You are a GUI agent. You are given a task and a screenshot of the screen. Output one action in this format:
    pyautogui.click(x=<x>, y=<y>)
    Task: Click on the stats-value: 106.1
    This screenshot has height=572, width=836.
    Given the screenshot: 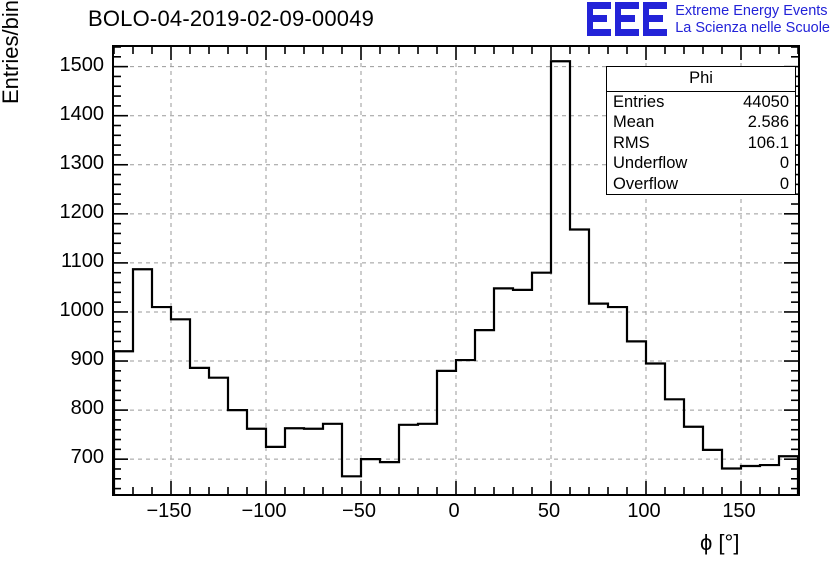 What is the action you would take?
    pyautogui.click(x=768, y=142)
    